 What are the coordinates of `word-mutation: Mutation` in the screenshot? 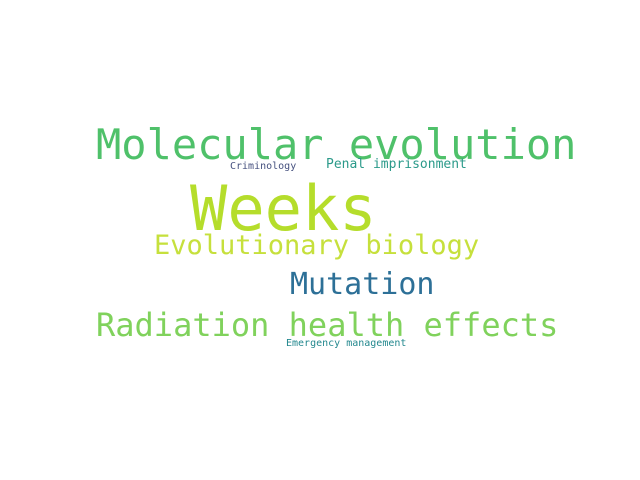 It's located at (362, 284).